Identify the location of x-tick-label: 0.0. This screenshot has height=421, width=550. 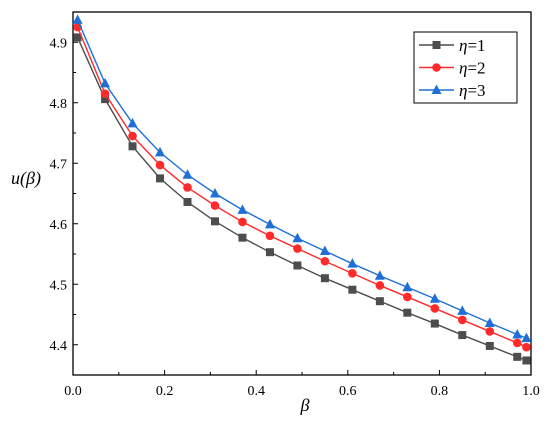
(73, 391).